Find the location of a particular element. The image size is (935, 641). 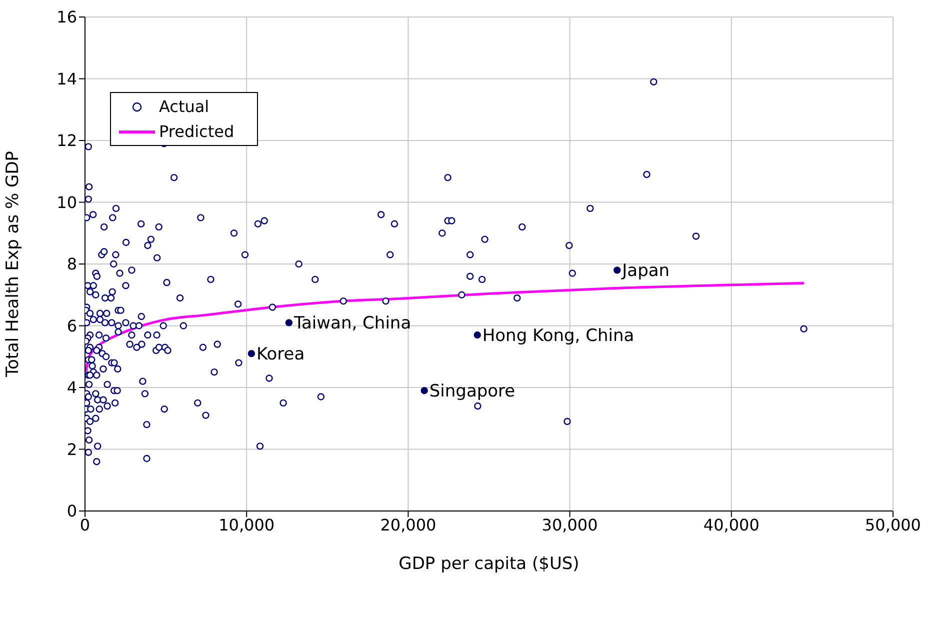

annotation: Taiwan, China is located at coordinates (352, 324).